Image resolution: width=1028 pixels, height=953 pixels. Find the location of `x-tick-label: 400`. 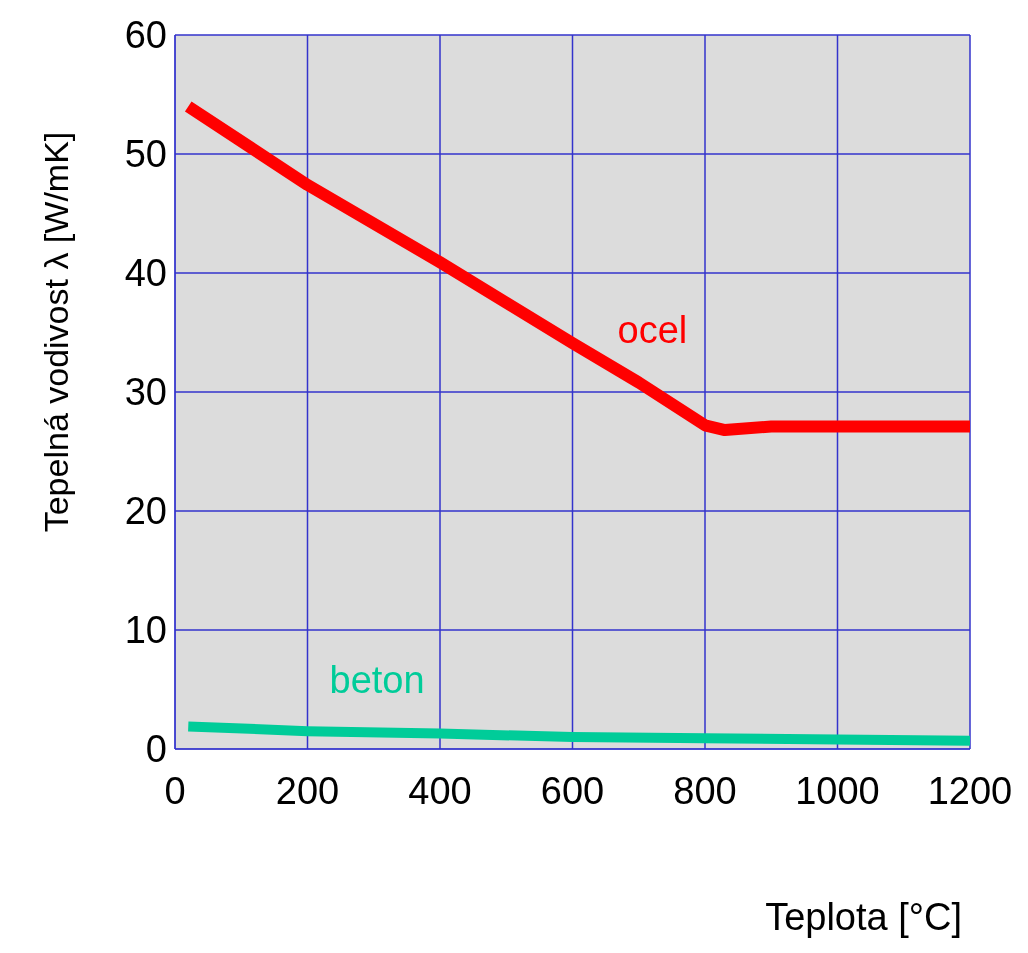

x-tick-label: 400 is located at coordinates (440, 790).